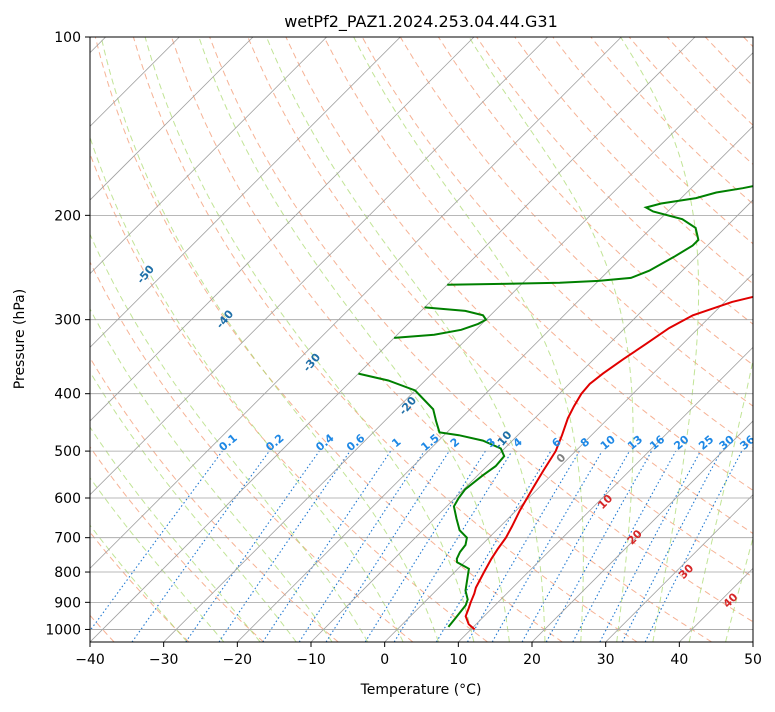 The image size is (775, 712). Describe the element at coordinates (311, 660) in the screenshot. I see `x-tick-label: −10` at that location.